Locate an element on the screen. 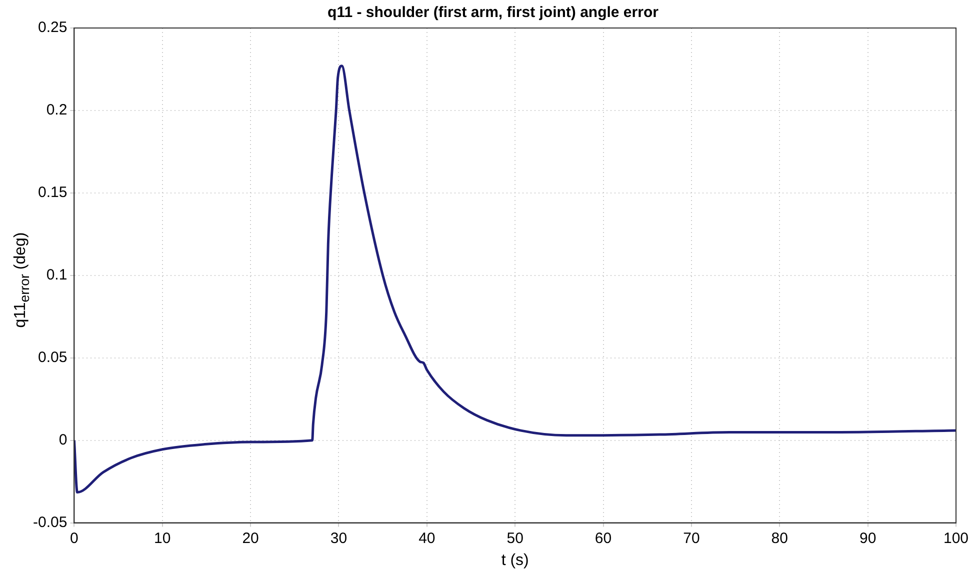 This screenshot has width=972, height=570. x-tick-label: 100 is located at coordinates (956, 538).